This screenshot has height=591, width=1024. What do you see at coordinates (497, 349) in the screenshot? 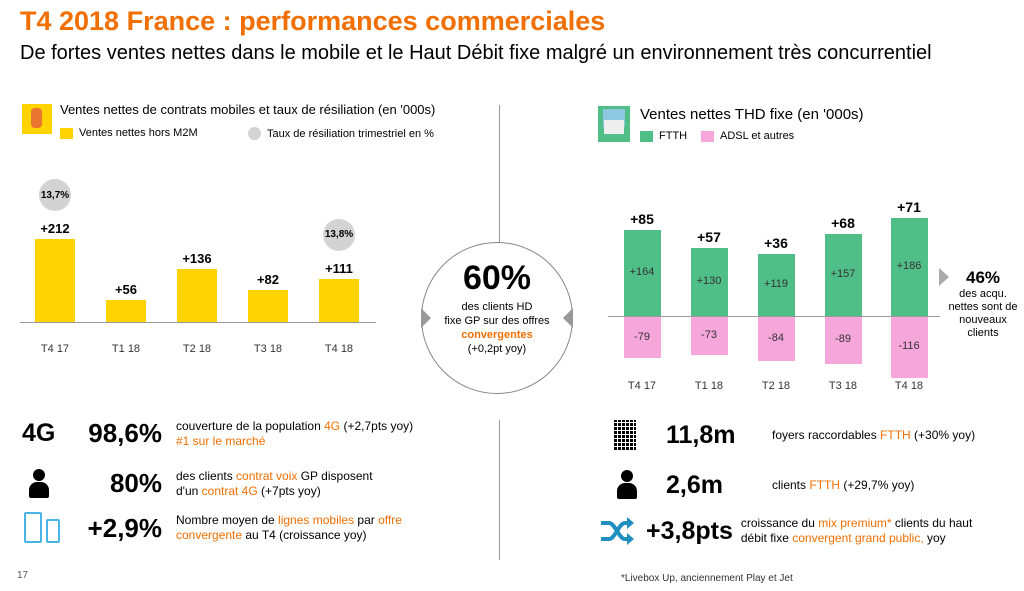
I see `center-line: (+0,2pt yoy)` at bounding box center [497, 349].